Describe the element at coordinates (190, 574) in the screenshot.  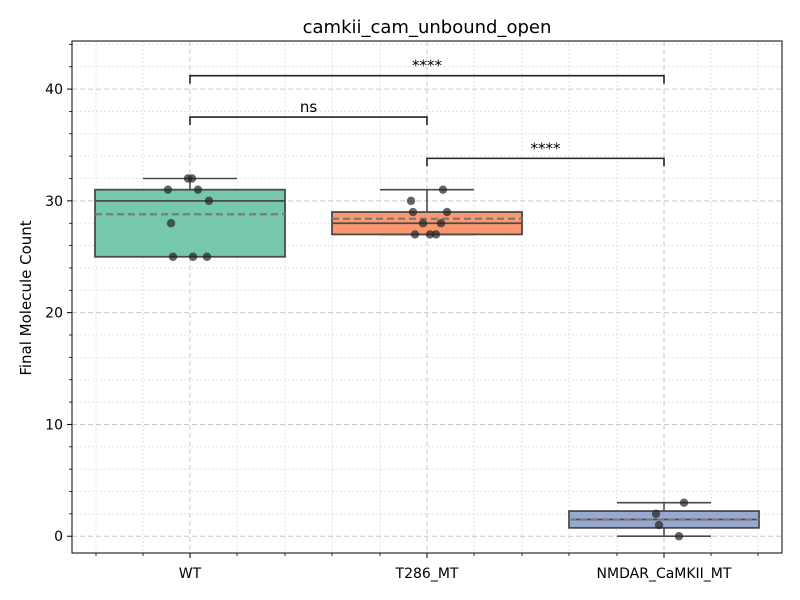
I see `x-tick-label: WT` at that location.